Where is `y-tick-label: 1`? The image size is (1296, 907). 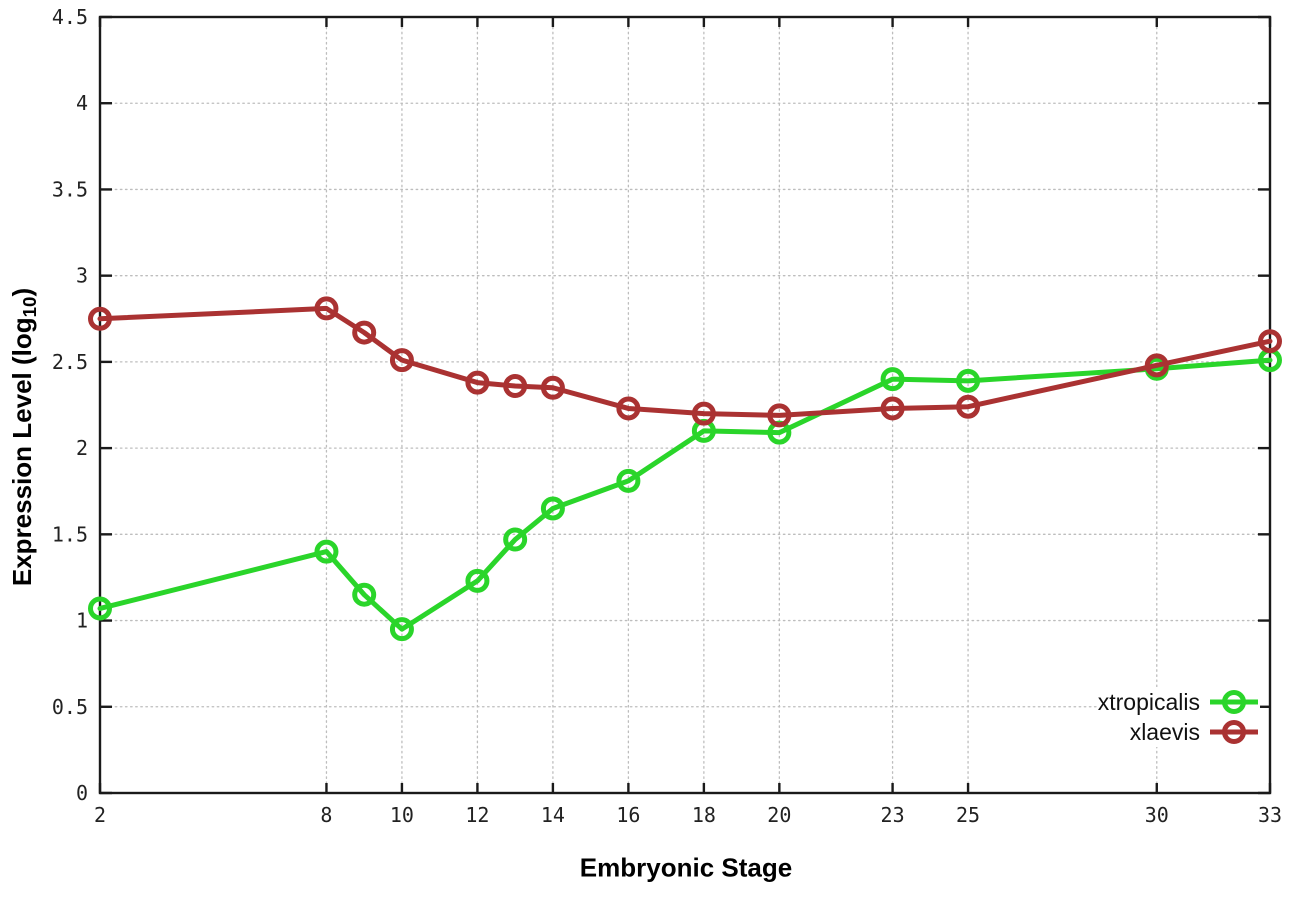
y-tick-label: 1 is located at coordinates (82, 621).